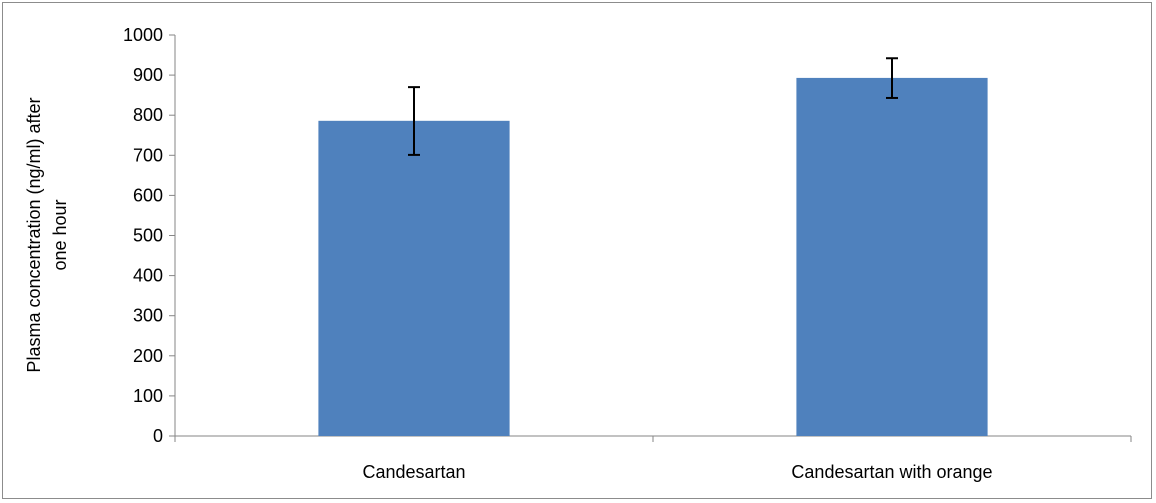 The image size is (1156, 503). I want to click on y-tick-label: 300, so click(148, 316).